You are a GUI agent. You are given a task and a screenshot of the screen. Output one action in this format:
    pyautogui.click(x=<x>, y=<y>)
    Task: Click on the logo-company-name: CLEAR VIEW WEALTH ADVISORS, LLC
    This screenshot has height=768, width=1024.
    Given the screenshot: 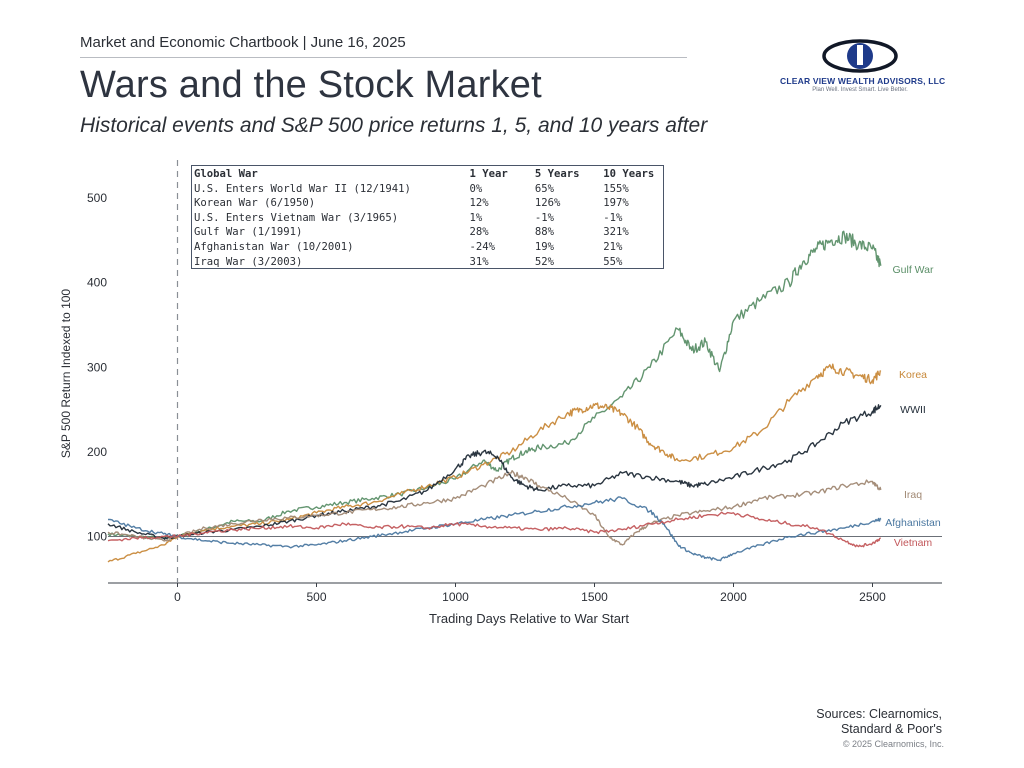 What is the action you would take?
    pyautogui.click(x=863, y=81)
    